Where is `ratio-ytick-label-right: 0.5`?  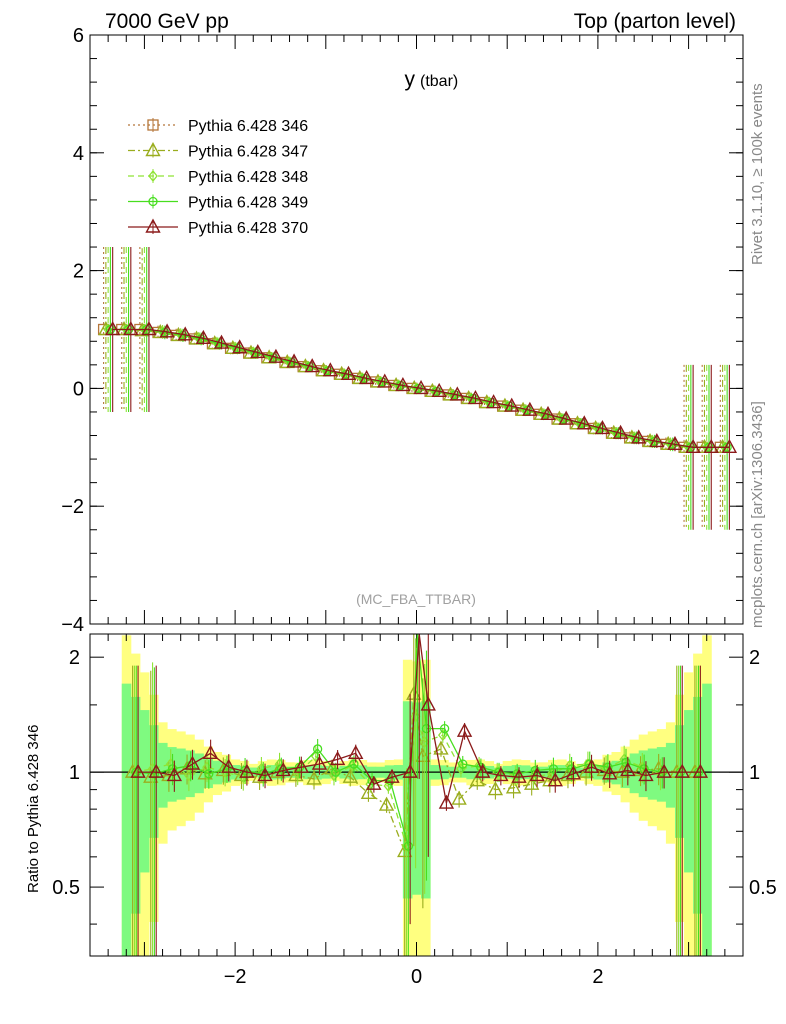
ratio-ytick-label-right: 0.5 is located at coordinates (763, 888).